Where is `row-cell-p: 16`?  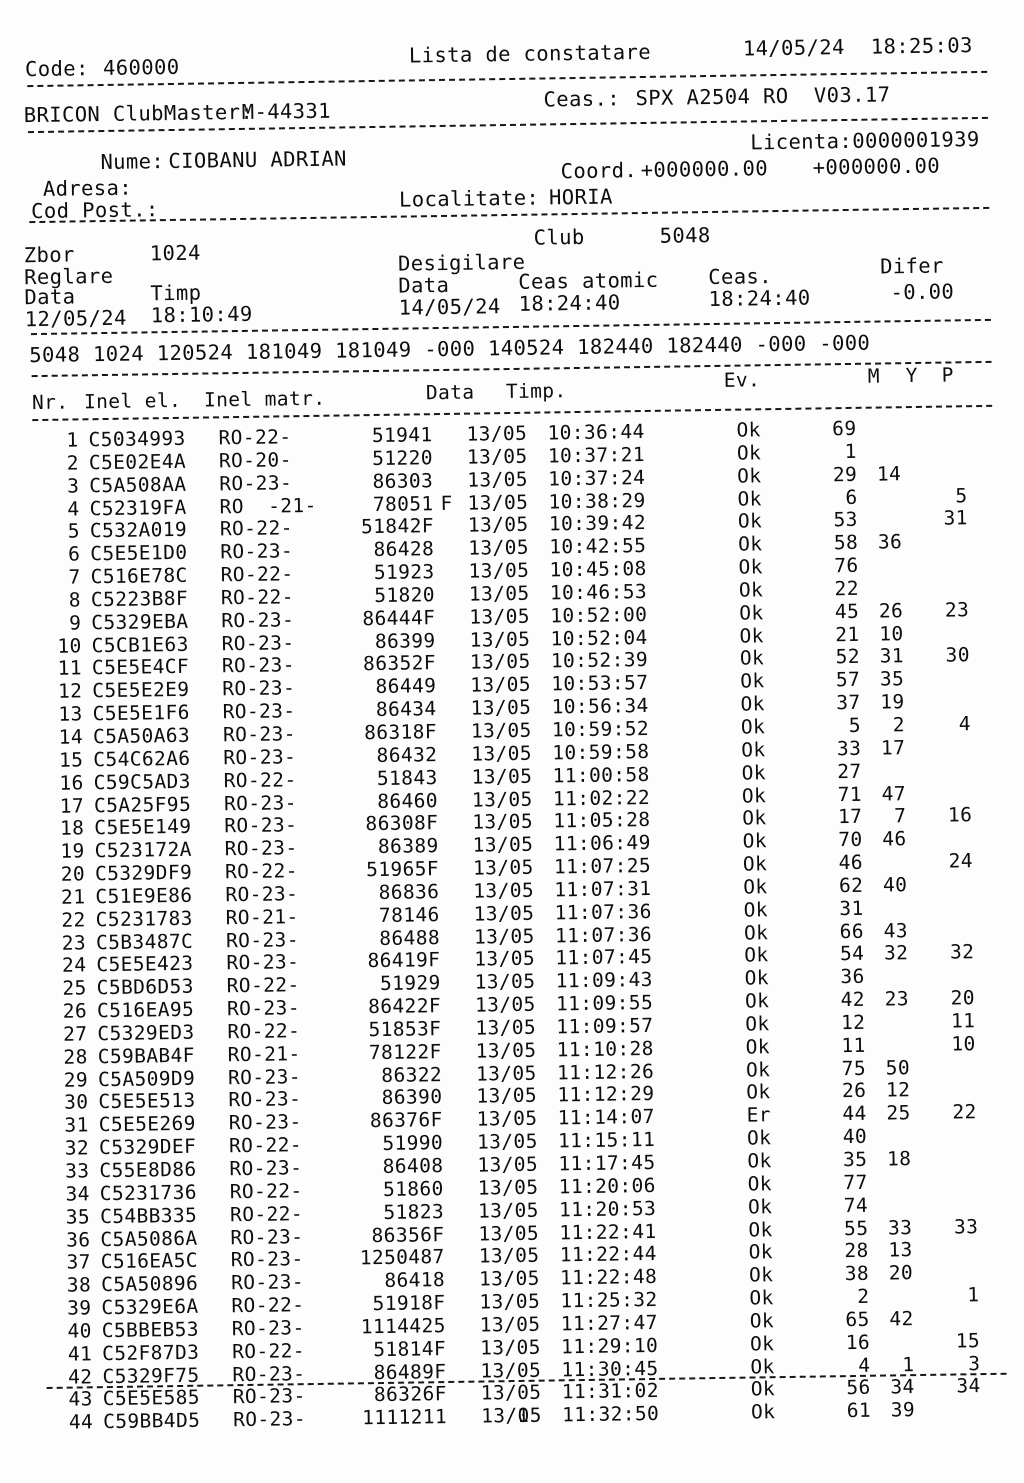
row-cell-p: 16 is located at coordinates (960, 815).